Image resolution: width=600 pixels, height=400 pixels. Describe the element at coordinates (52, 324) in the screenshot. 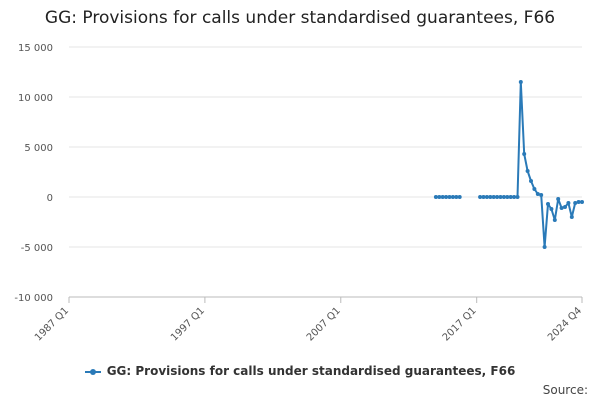

I see `x-tick-label: 1987 Q1` at that location.